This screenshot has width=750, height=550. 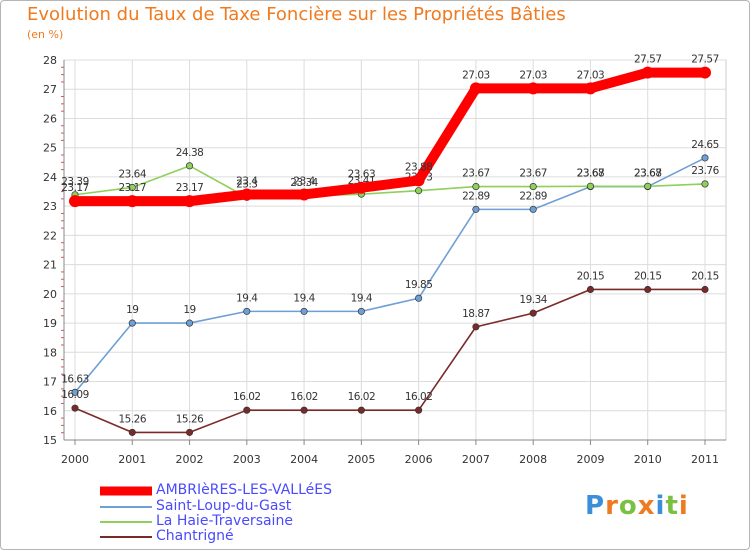 What do you see at coordinates (476, 314) in the screenshot?
I see `data-label: 18.87` at bounding box center [476, 314].